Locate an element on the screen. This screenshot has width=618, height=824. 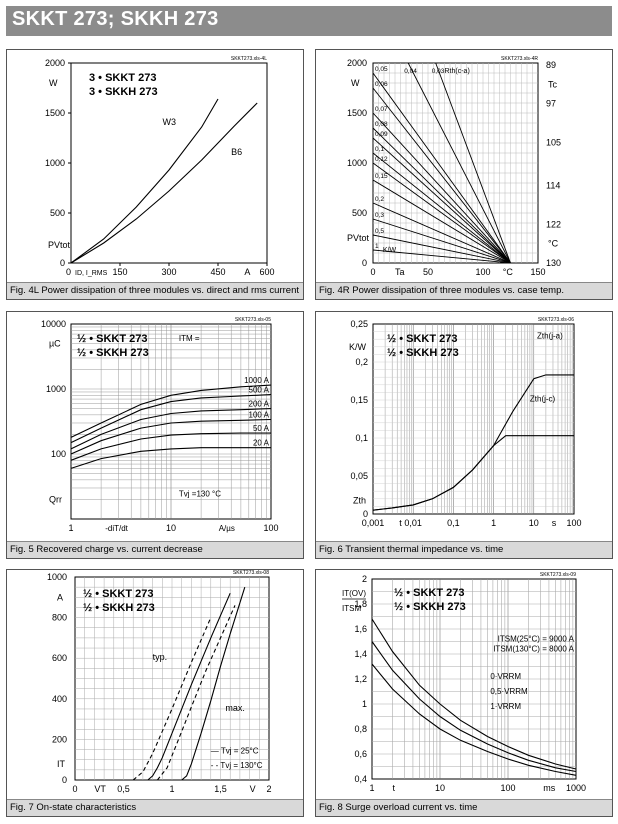
y-tick-label: 0,2 is located at coordinates (361, 362).